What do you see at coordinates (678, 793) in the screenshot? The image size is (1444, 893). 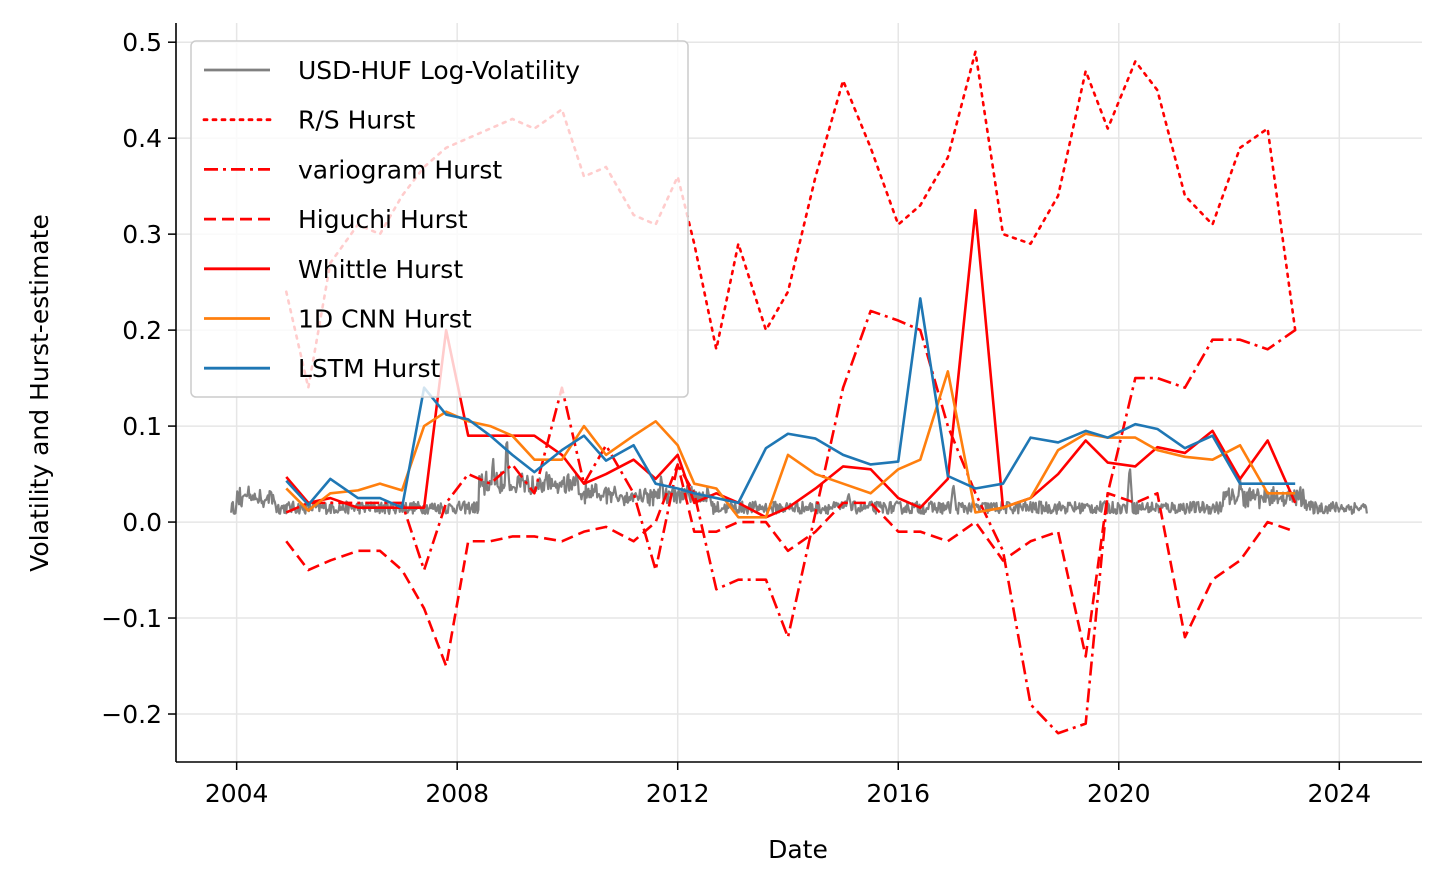 I see `x-tick-label: 2012` at bounding box center [678, 793].